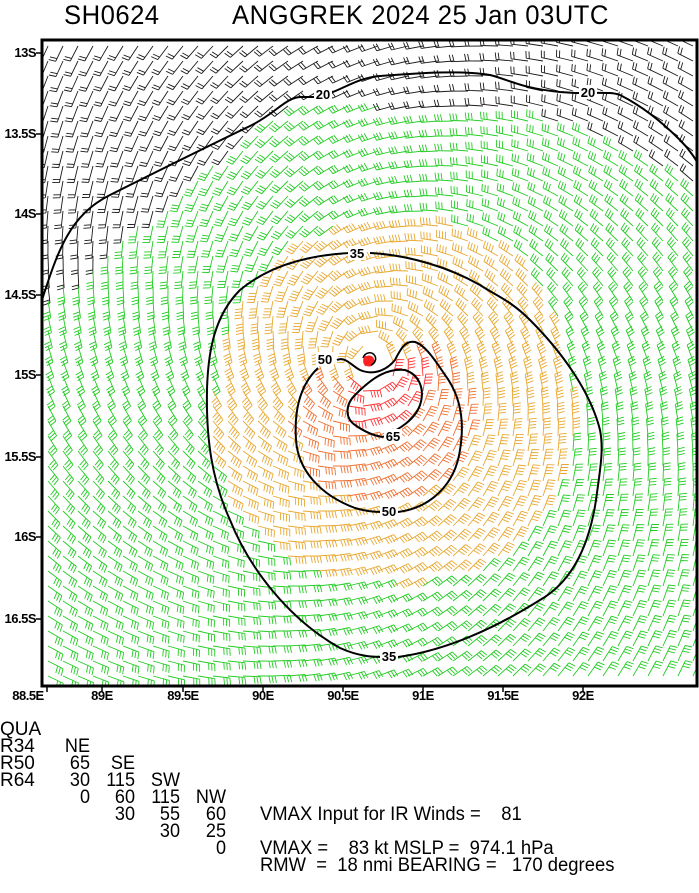 The width and height of the screenshot is (699, 893). What do you see at coordinates (17, 746) in the screenshot?
I see `row-label: R34` at bounding box center [17, 746].